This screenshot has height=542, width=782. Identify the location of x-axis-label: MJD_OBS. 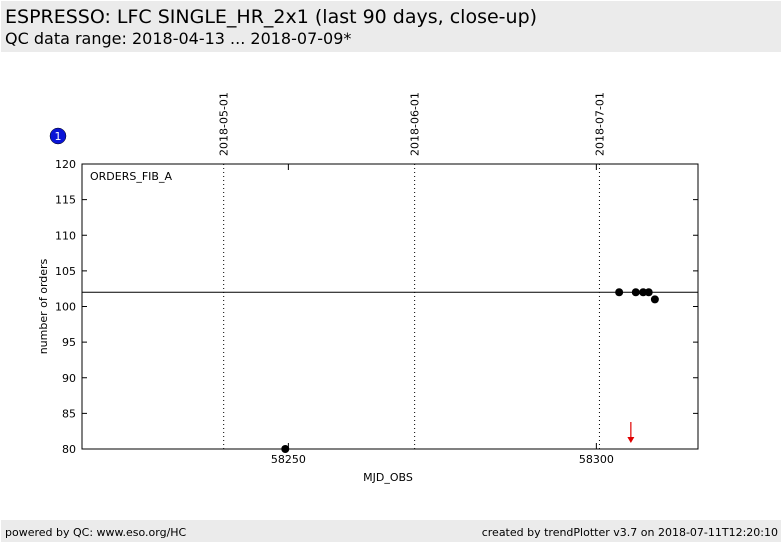
(388, 477).